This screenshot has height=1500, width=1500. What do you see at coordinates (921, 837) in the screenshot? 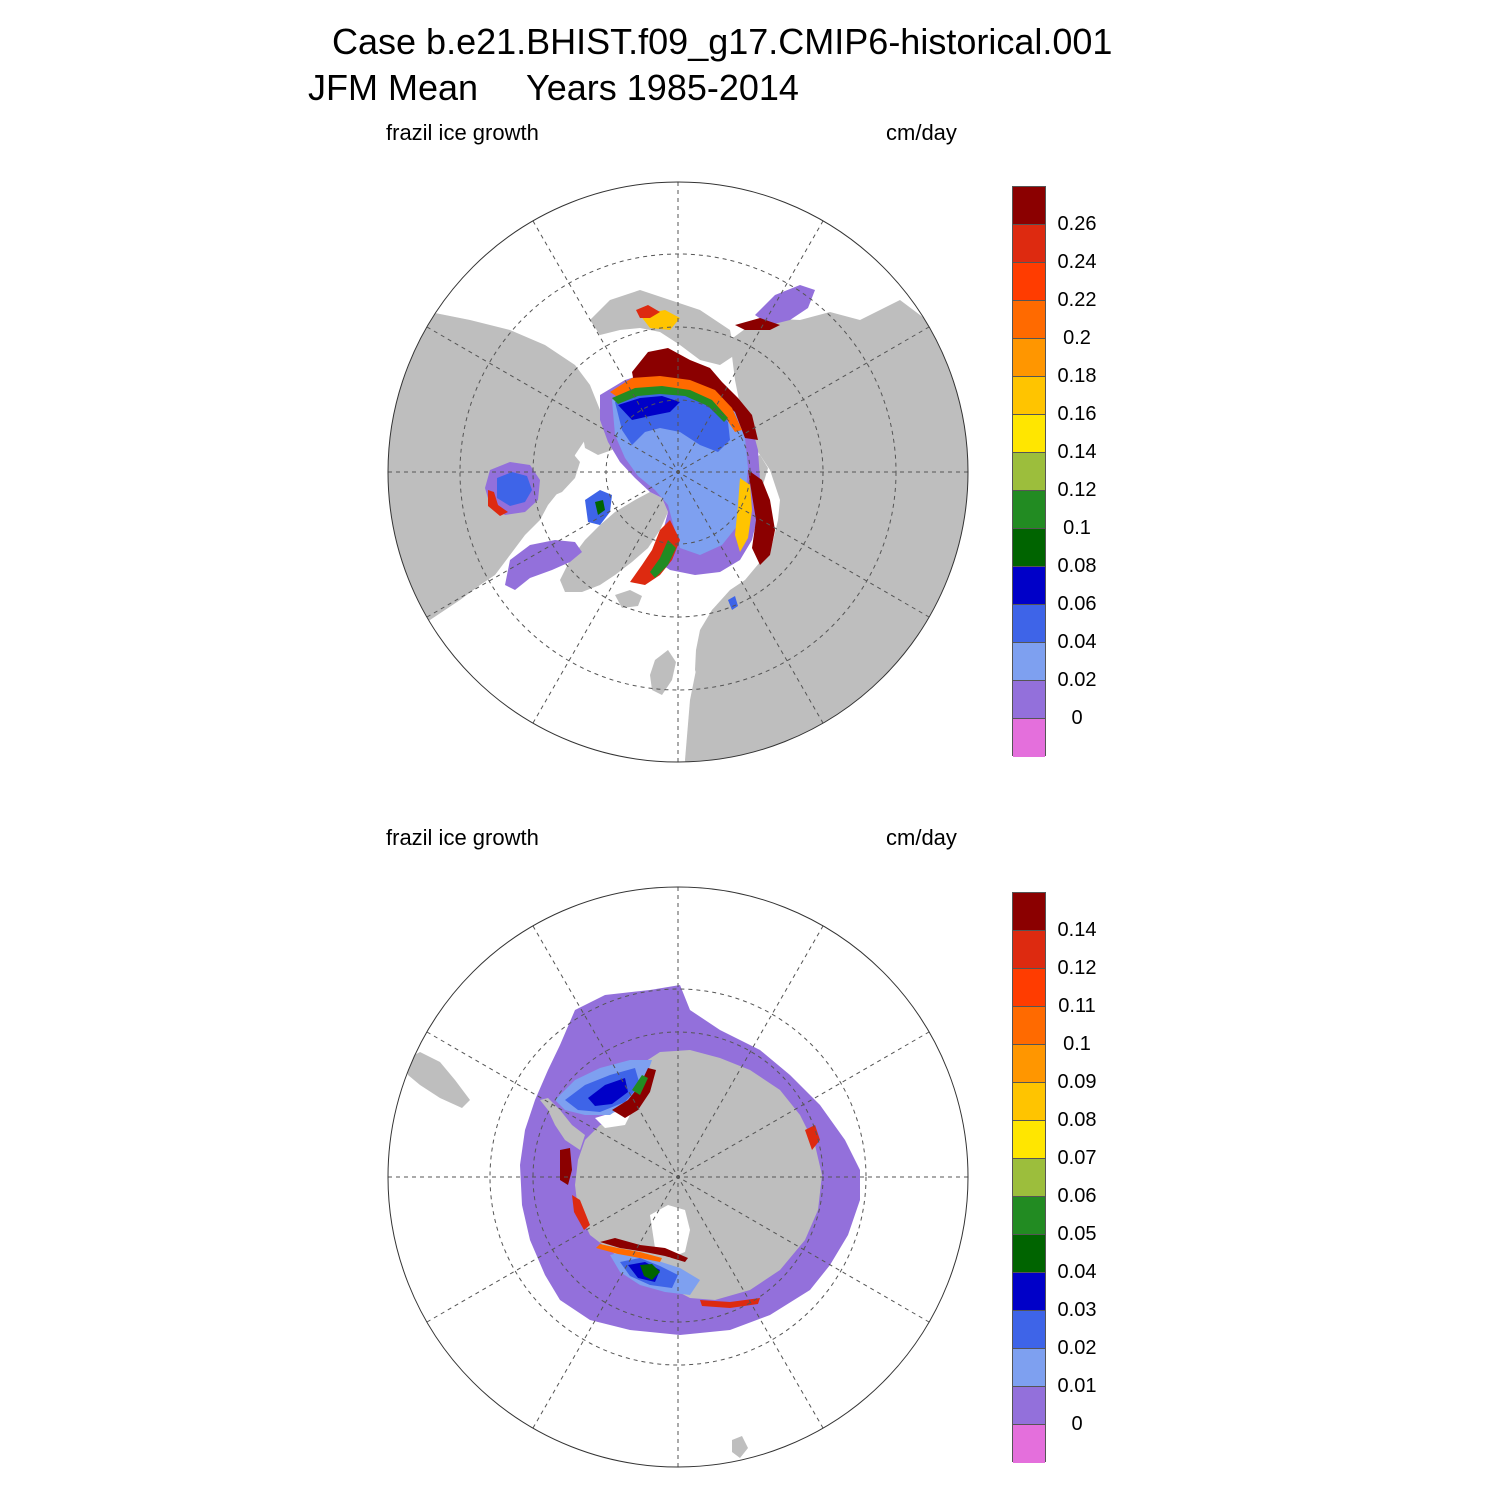
I see `south-units-label: cm/day` at bounding box center [921, 837].